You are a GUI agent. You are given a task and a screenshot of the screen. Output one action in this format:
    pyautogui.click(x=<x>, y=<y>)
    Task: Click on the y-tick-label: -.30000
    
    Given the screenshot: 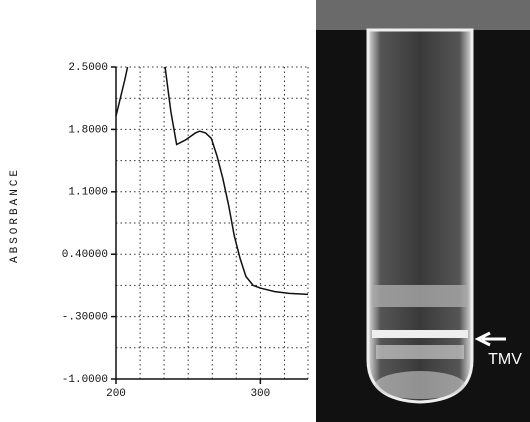 What is the action you would take?
    pyautogui.click(x=85, y=318)
    